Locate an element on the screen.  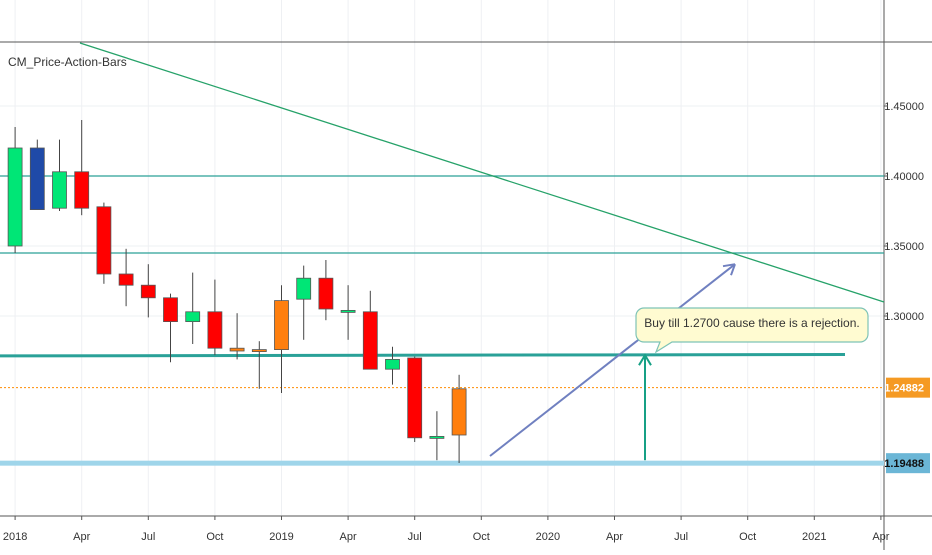
time-tick-label: 2019 is located at coordinates (281, 537).